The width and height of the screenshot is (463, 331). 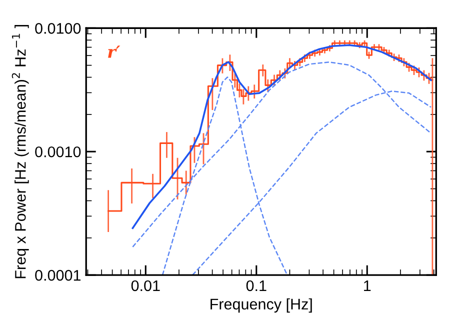 What do you see at coordinates (145, 286) in the screenshot?
I see `x-tick-label: 0.01` at bounding box center [145, 286].